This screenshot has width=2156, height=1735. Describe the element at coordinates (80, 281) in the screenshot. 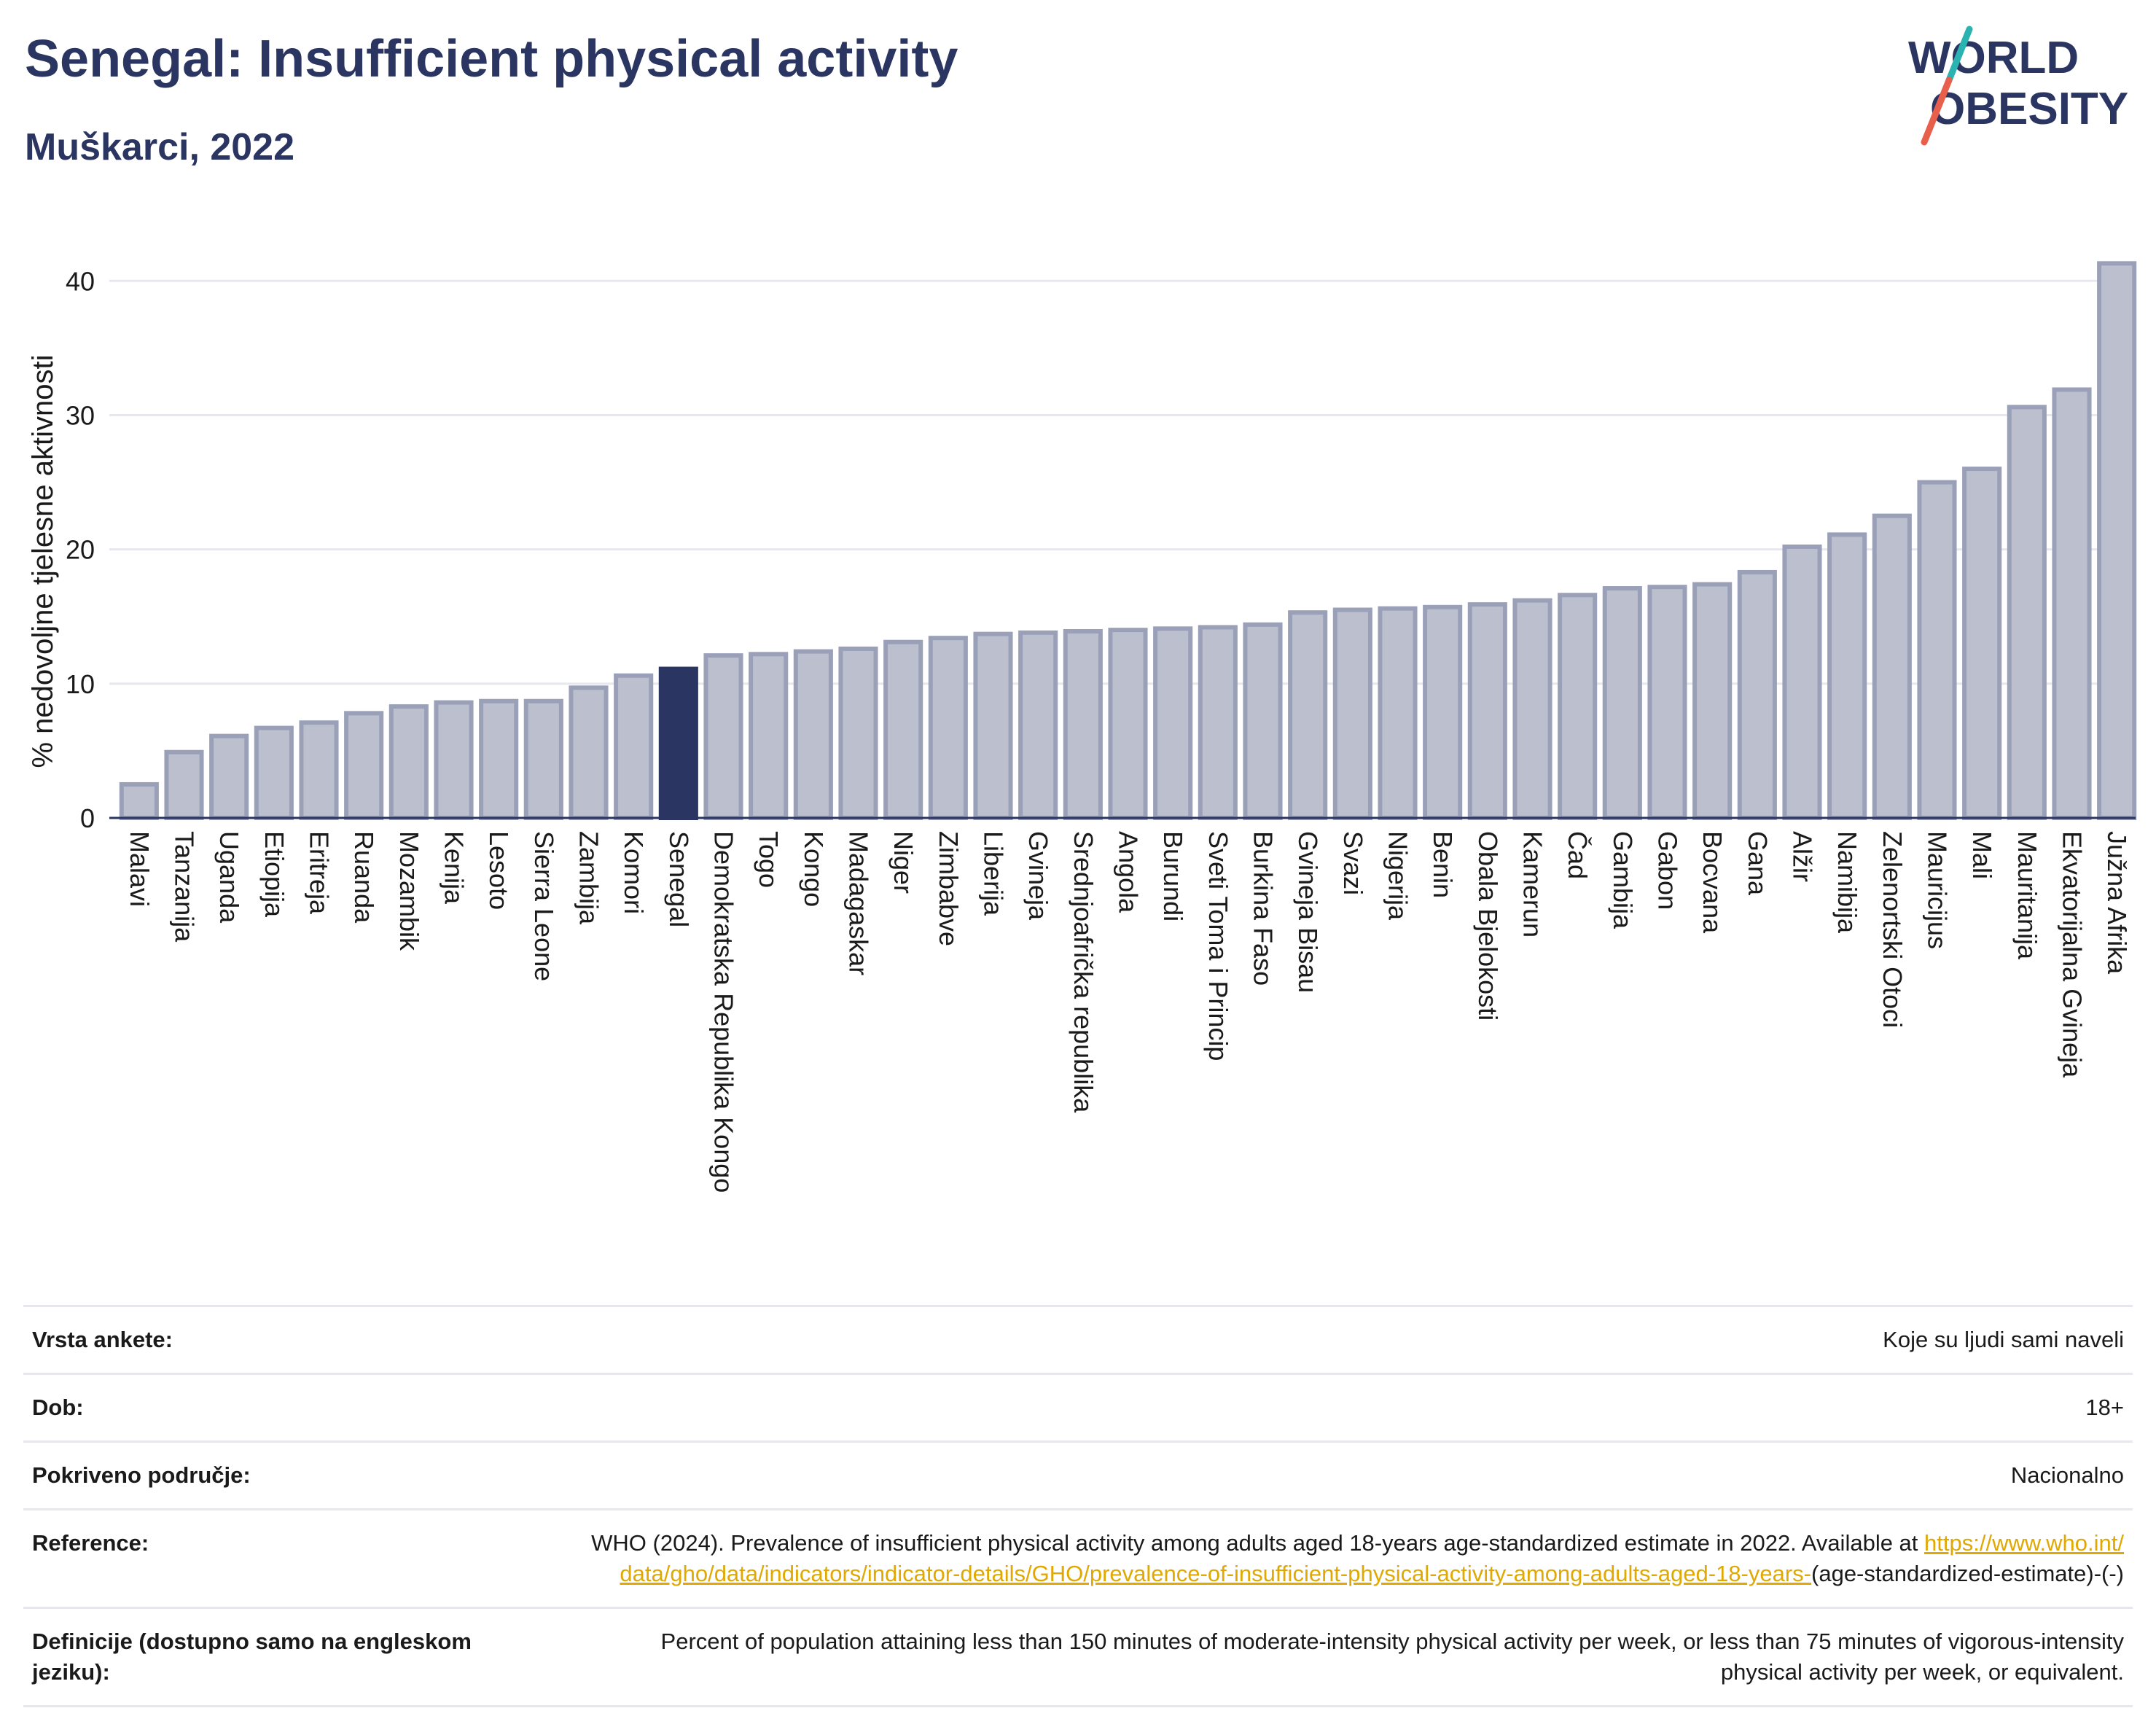

I see `y-tick-label: 40` at that location.